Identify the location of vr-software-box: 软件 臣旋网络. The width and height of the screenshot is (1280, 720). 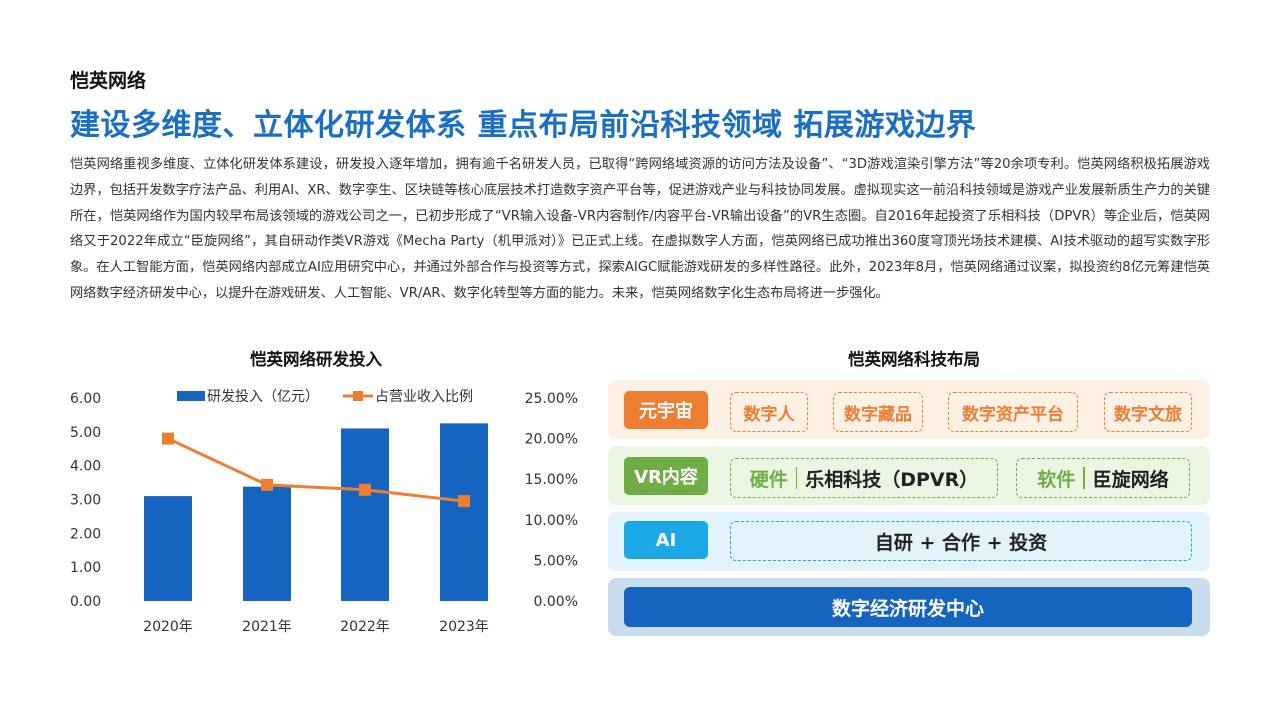
(1103, 478).